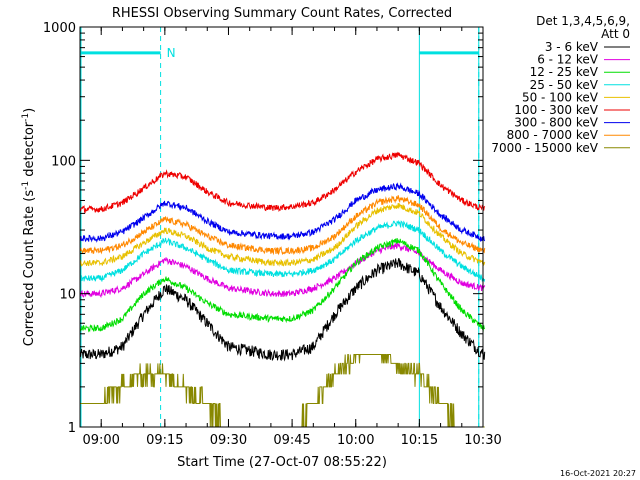  Describe the element at coordinates (171, 53) in the screenshot. I see `night-label: N` at that location.